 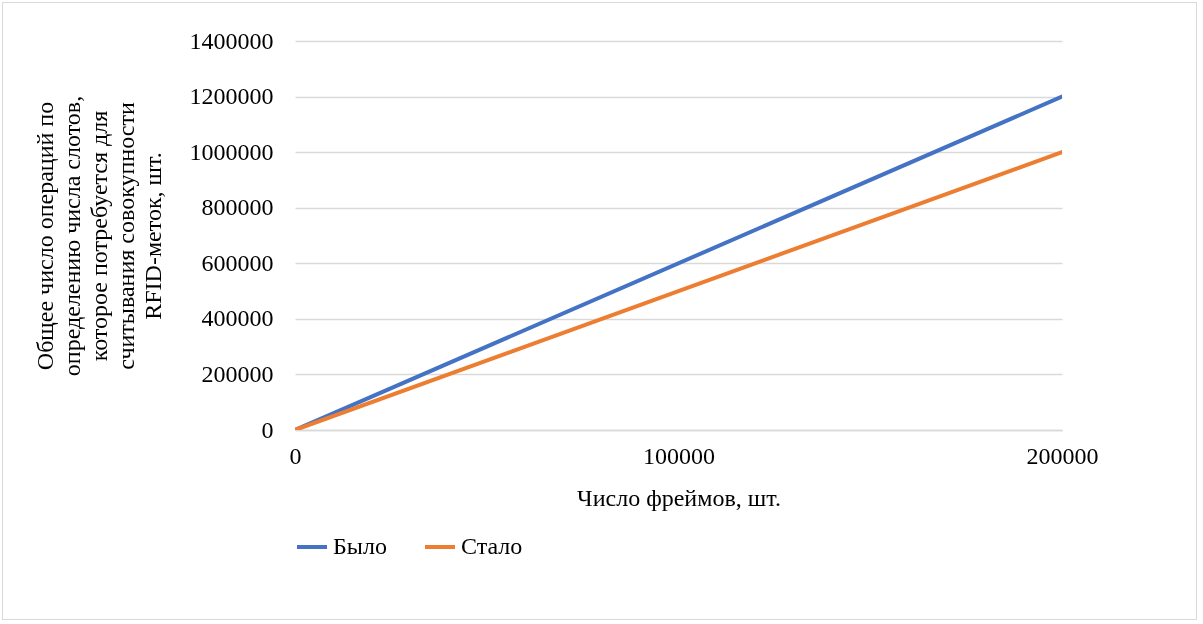 I want to click on y-tick-label: 600000, so click(x=237, y=262).